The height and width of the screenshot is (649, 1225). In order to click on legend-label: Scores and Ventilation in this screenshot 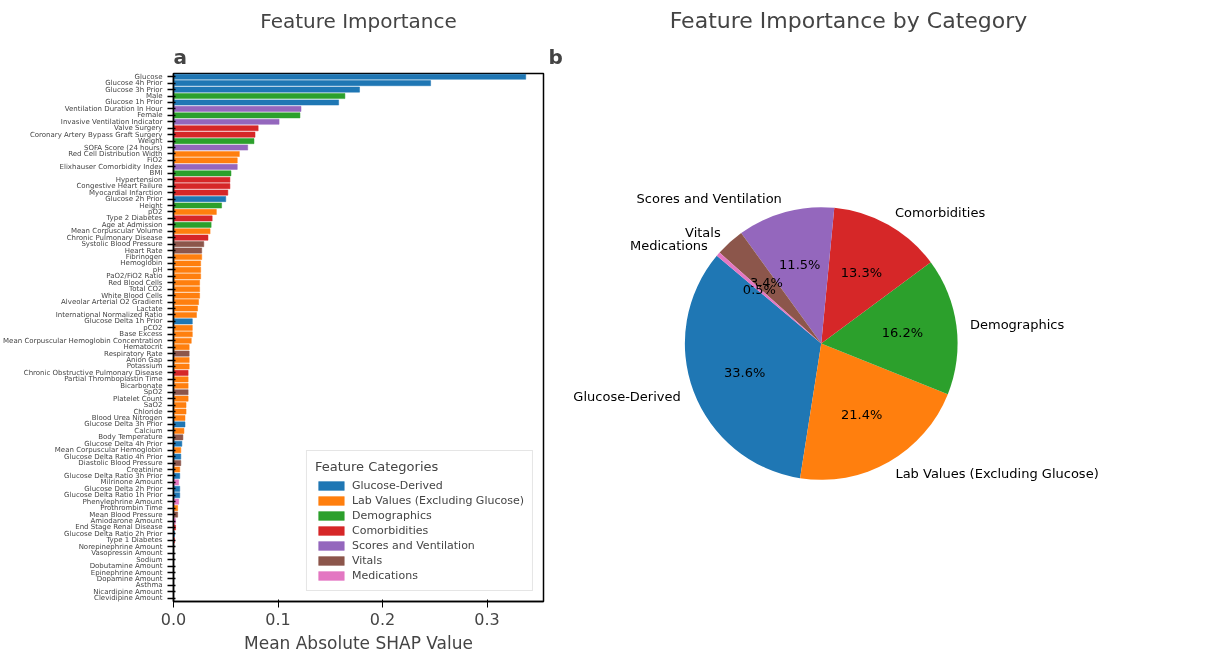, I will do `click(413, 545)`.